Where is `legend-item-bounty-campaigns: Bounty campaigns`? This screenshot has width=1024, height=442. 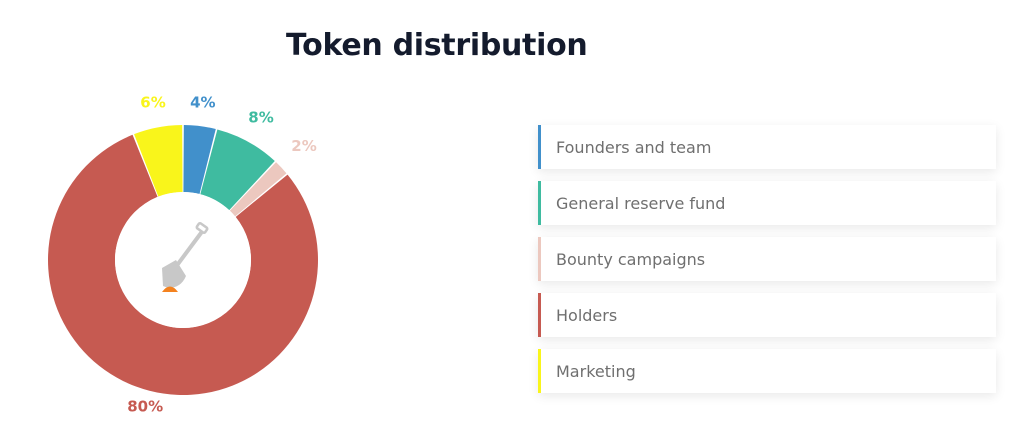 legend-item-bounty-campaigns: Bounty campaigns is located at coordinates (767, 259).